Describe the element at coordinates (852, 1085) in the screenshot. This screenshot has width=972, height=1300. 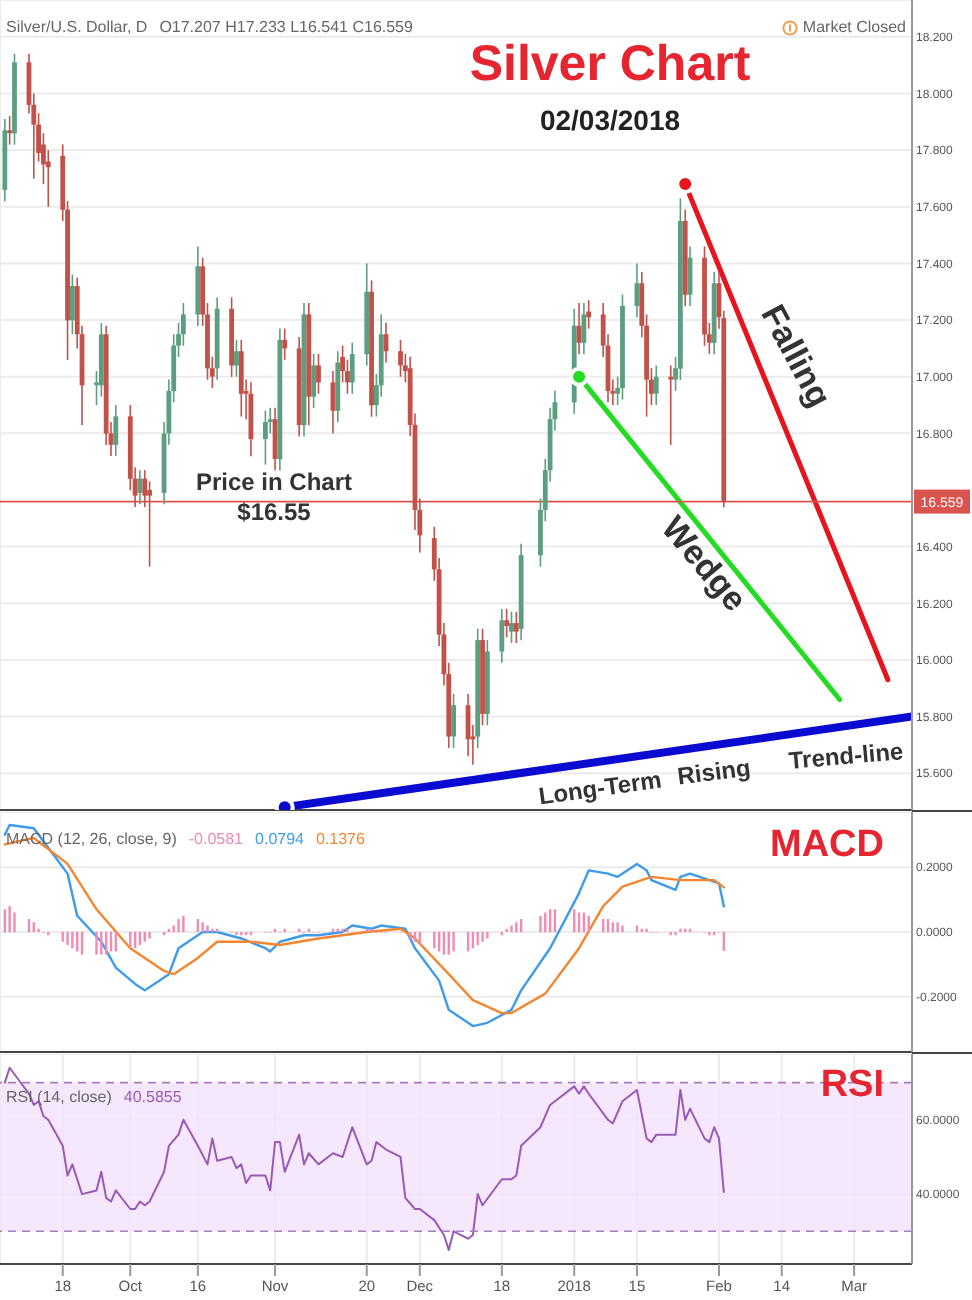
I see `chart-title: RSI` at that location.